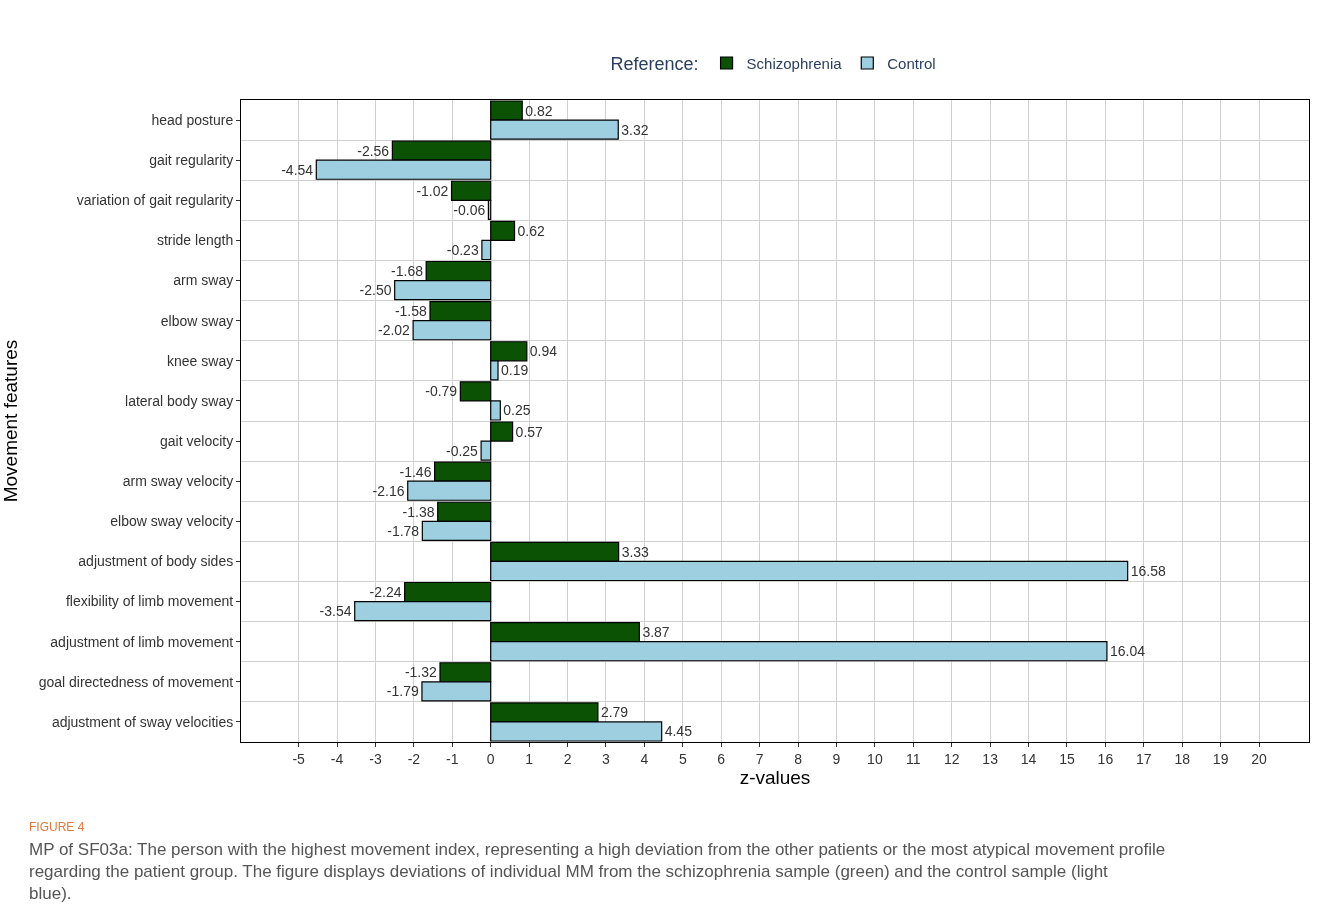  Describe the element at coordinates (462, 249) in the screenshot. I see `data-label: -0.23` at that location.